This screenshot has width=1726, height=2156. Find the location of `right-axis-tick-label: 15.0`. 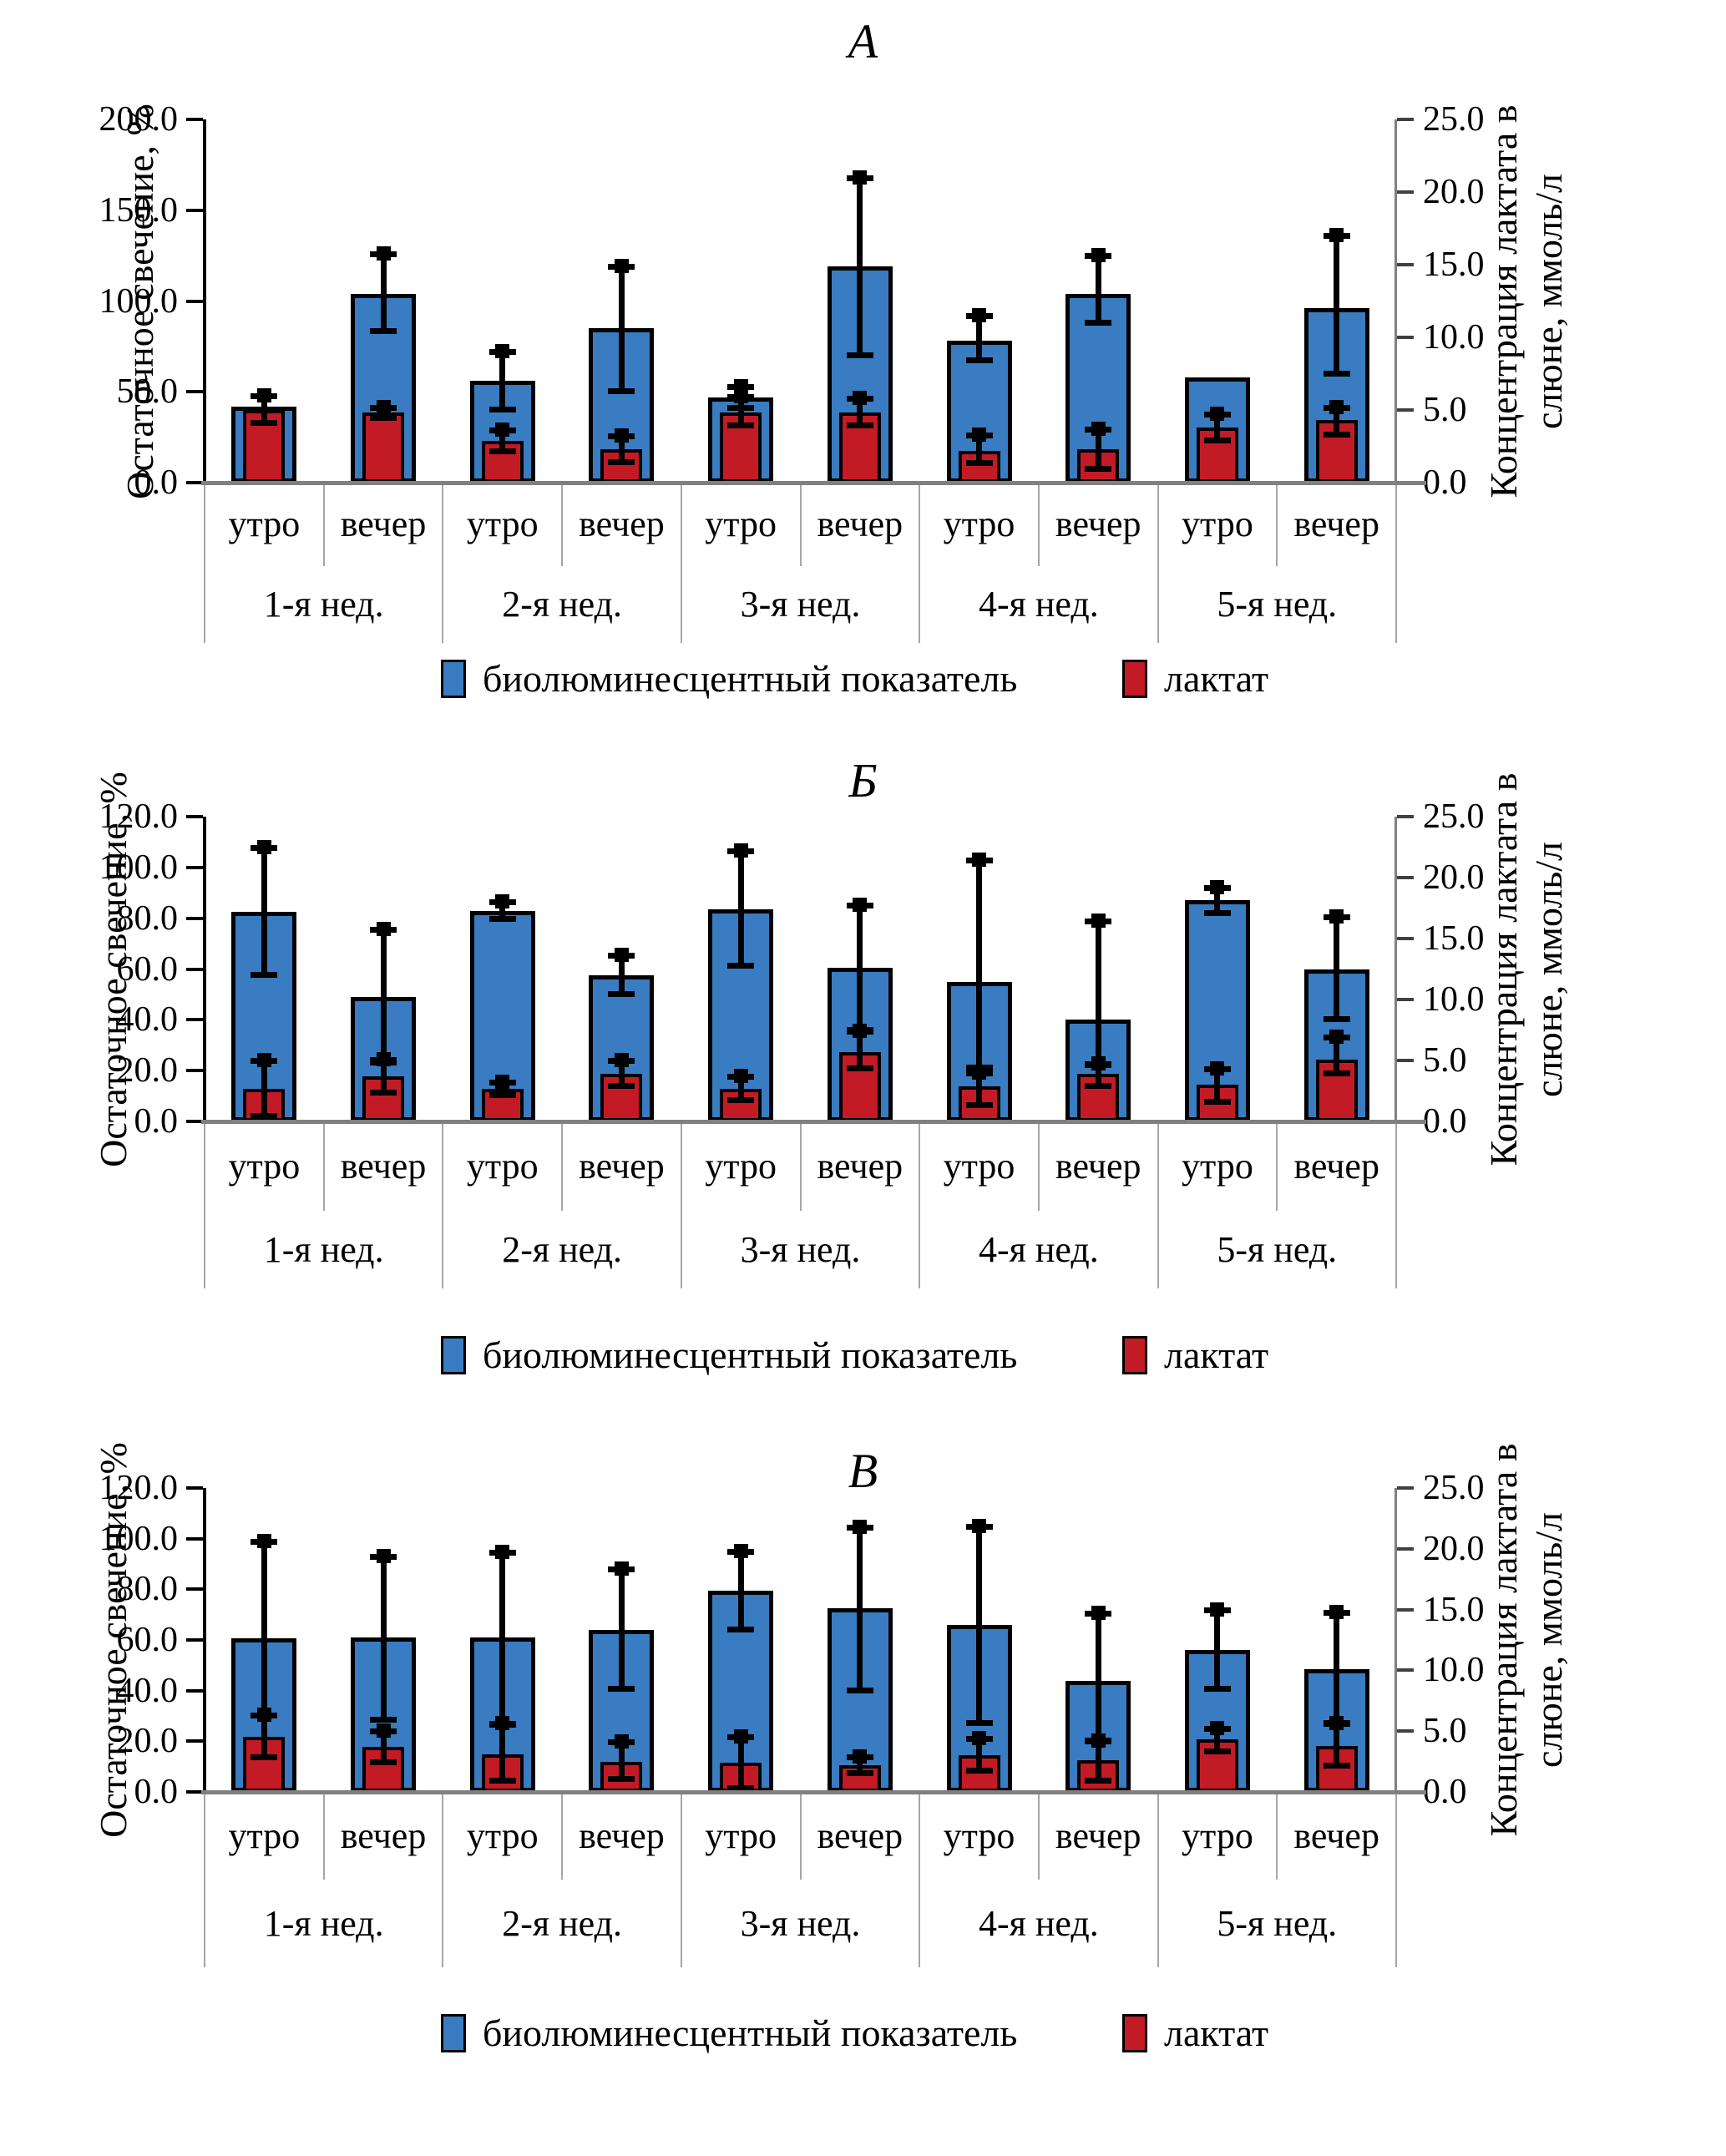

right-axis-tick-label: 15.0 is located at coordinates (1454, 938).